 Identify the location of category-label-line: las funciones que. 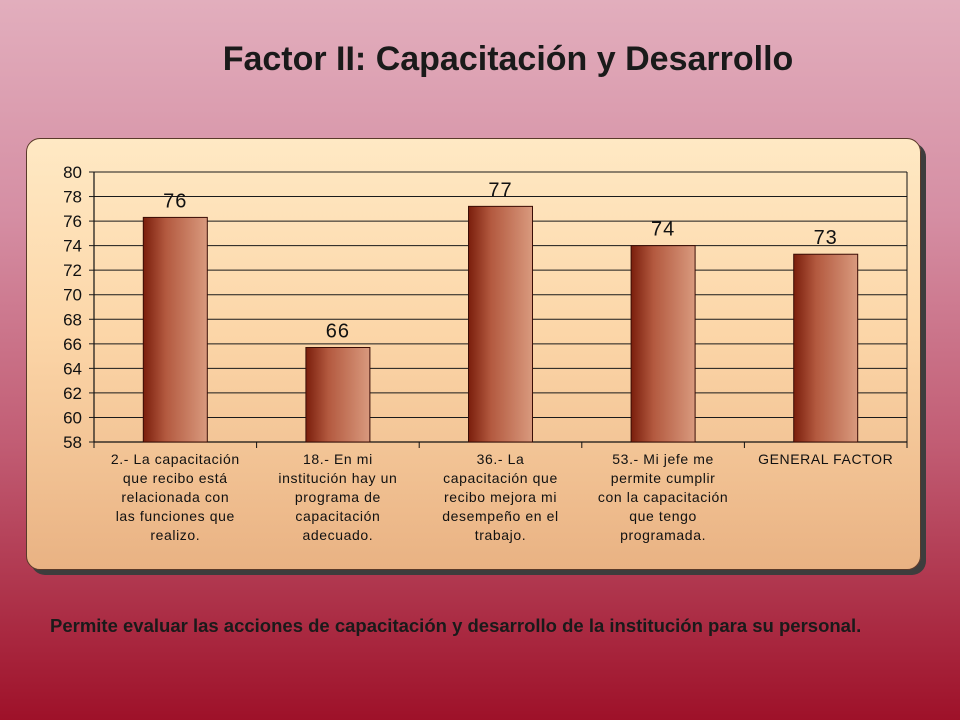
(175, 516).